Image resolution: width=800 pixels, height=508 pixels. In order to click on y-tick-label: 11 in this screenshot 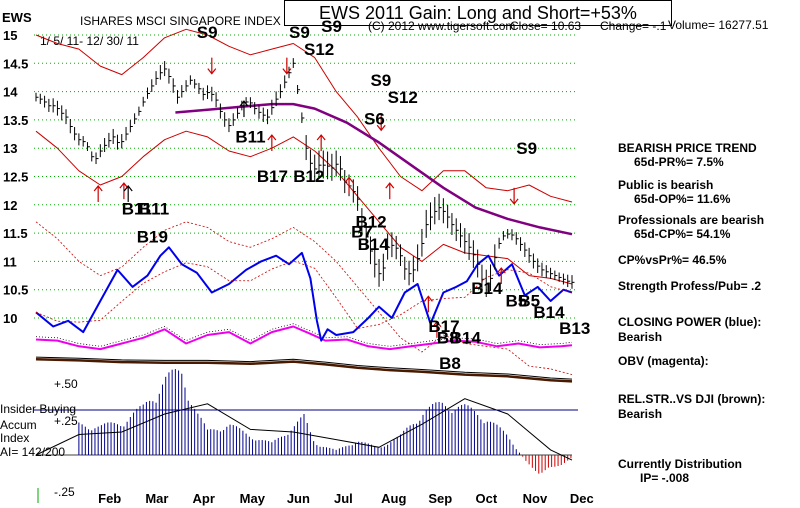, I will do `click(10, 261)`.